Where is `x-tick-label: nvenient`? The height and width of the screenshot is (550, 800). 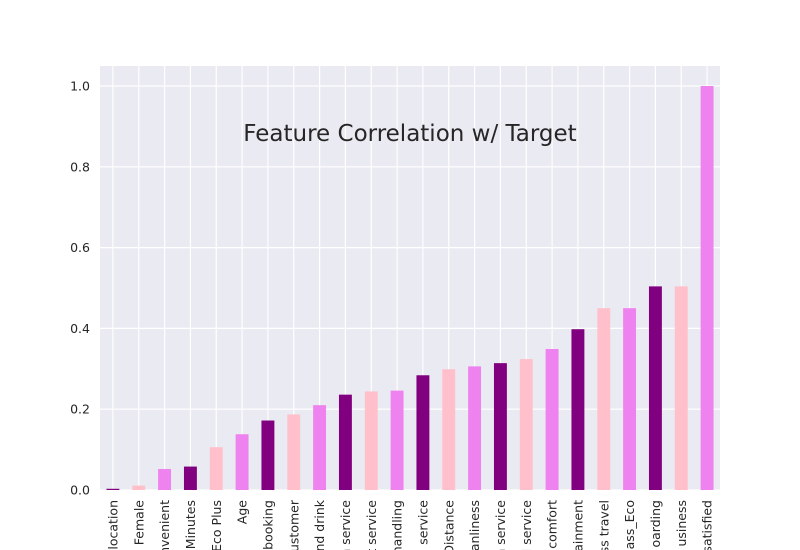 x-tick-label: nvenient is located at coordinates (164, 525).